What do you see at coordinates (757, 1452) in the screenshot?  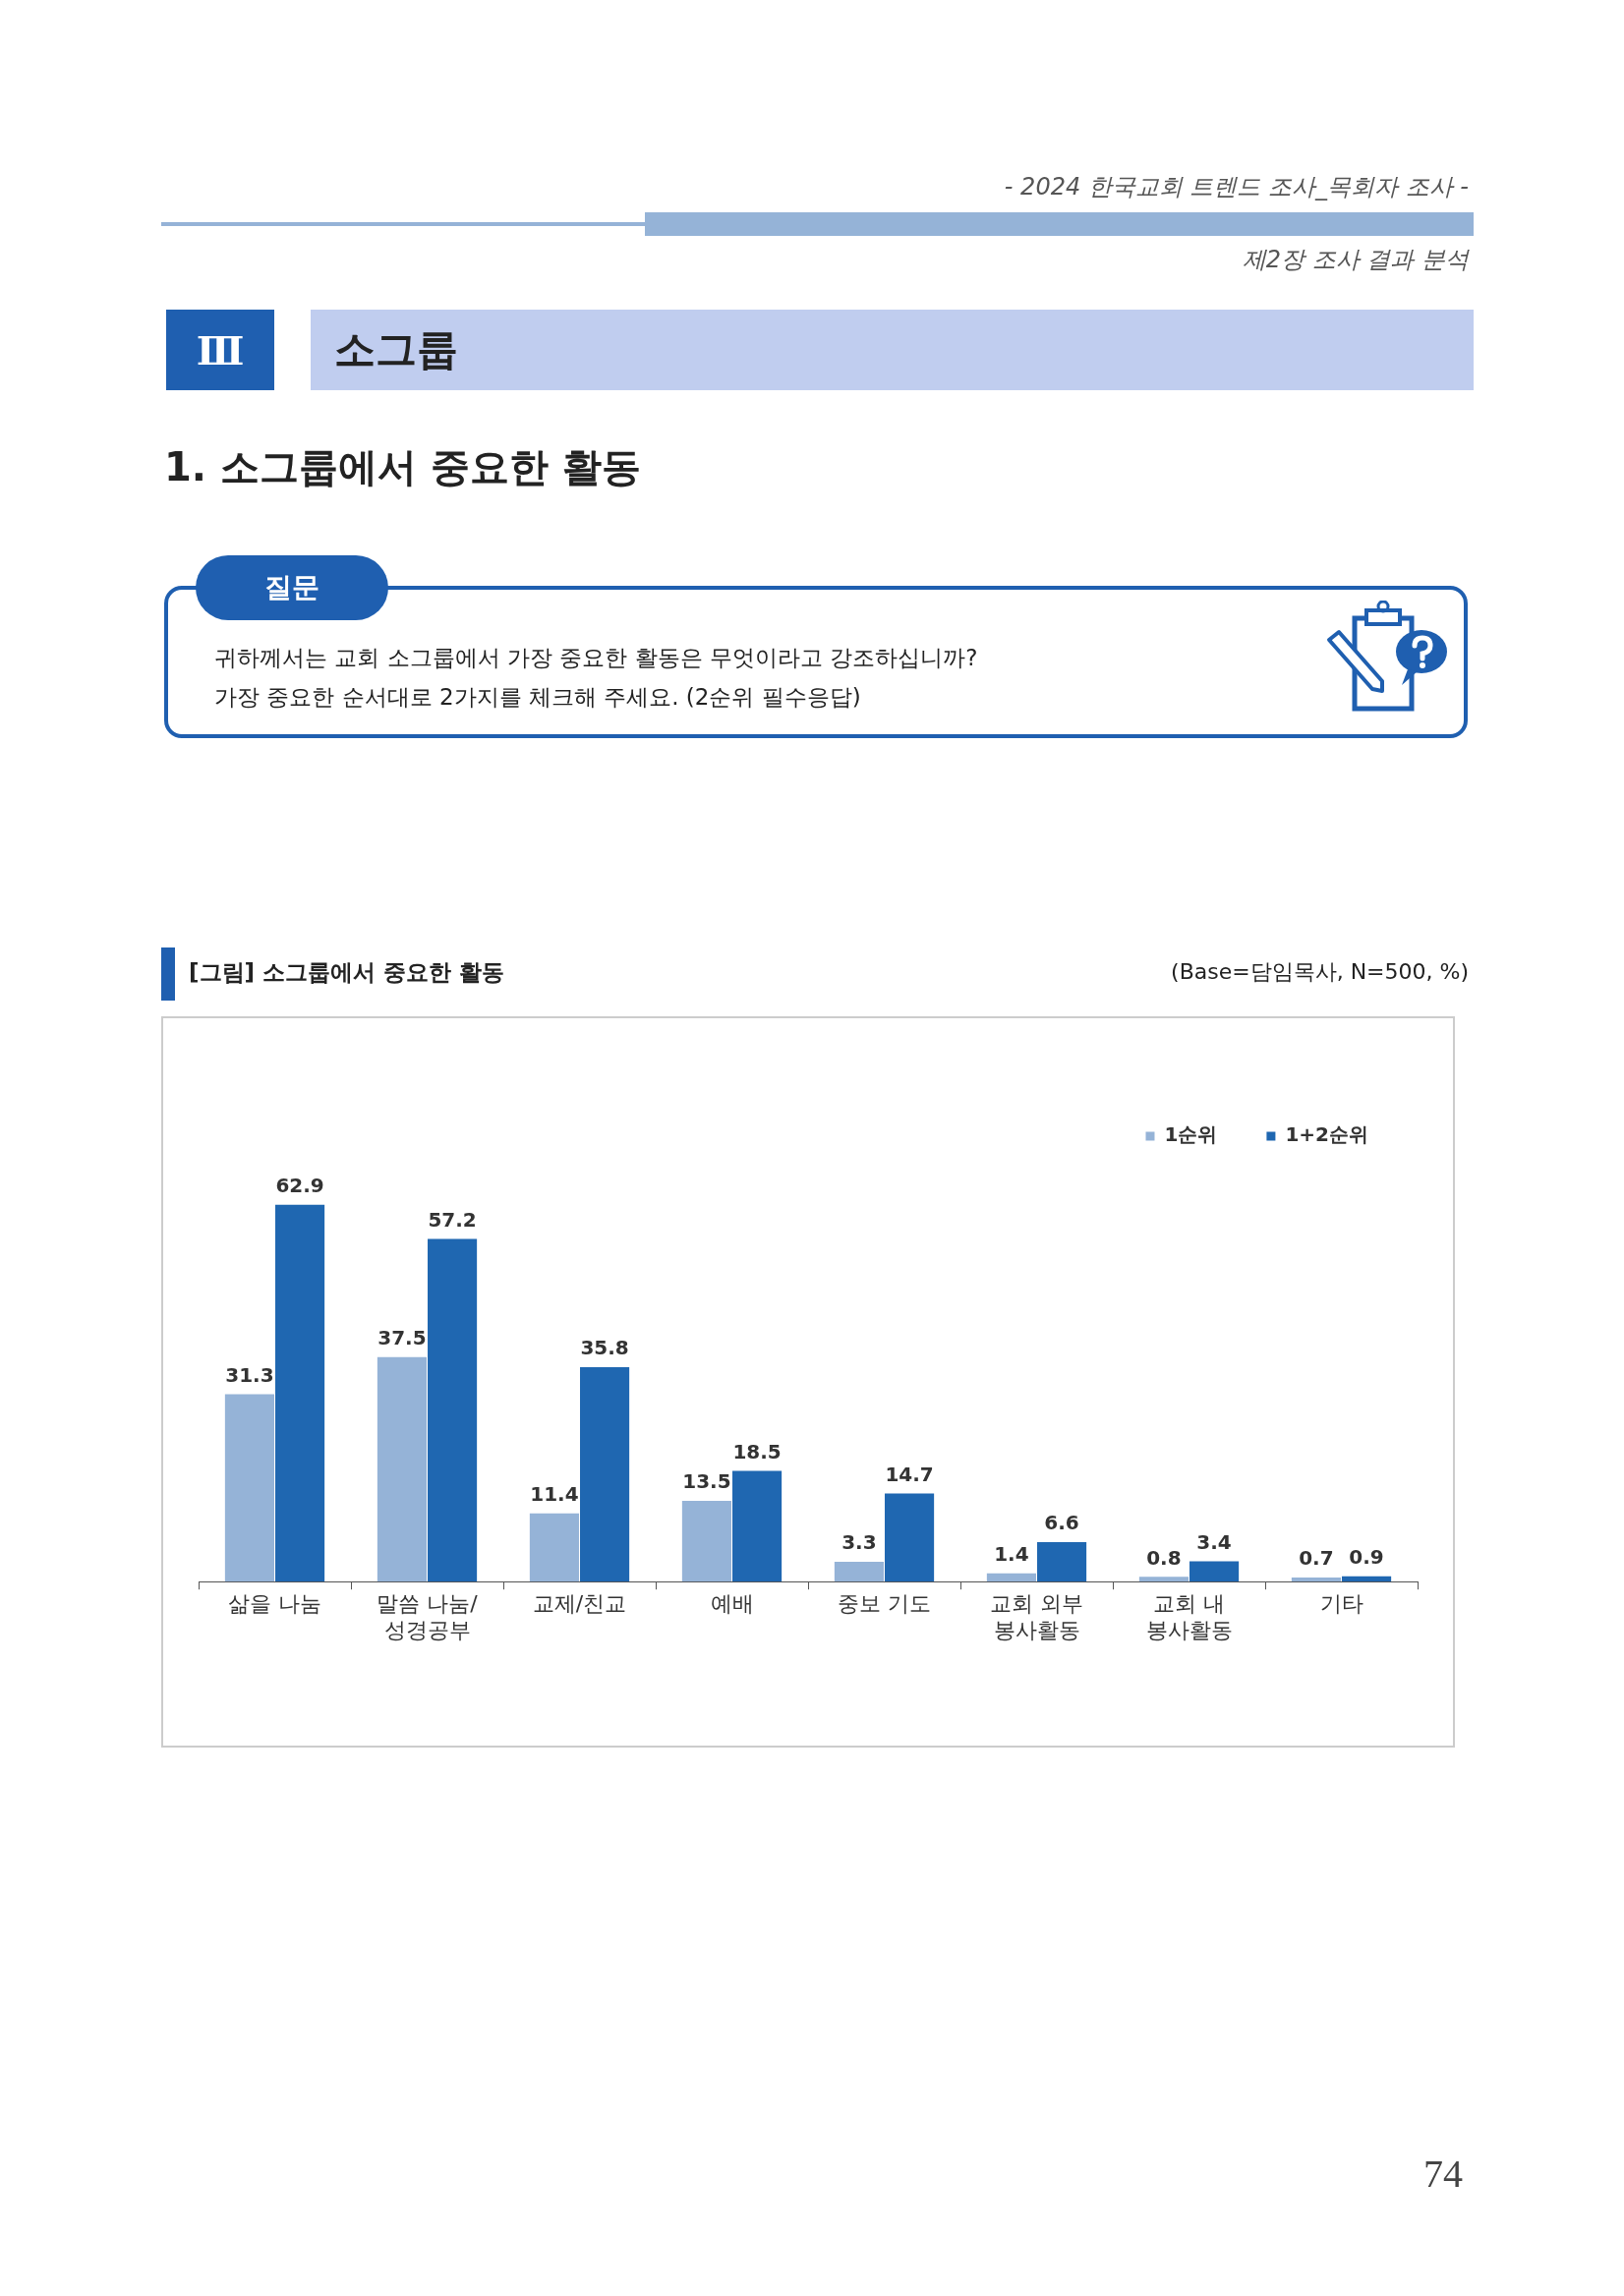 I see `data-label: 18.5` at bounding box center [757, 1452].